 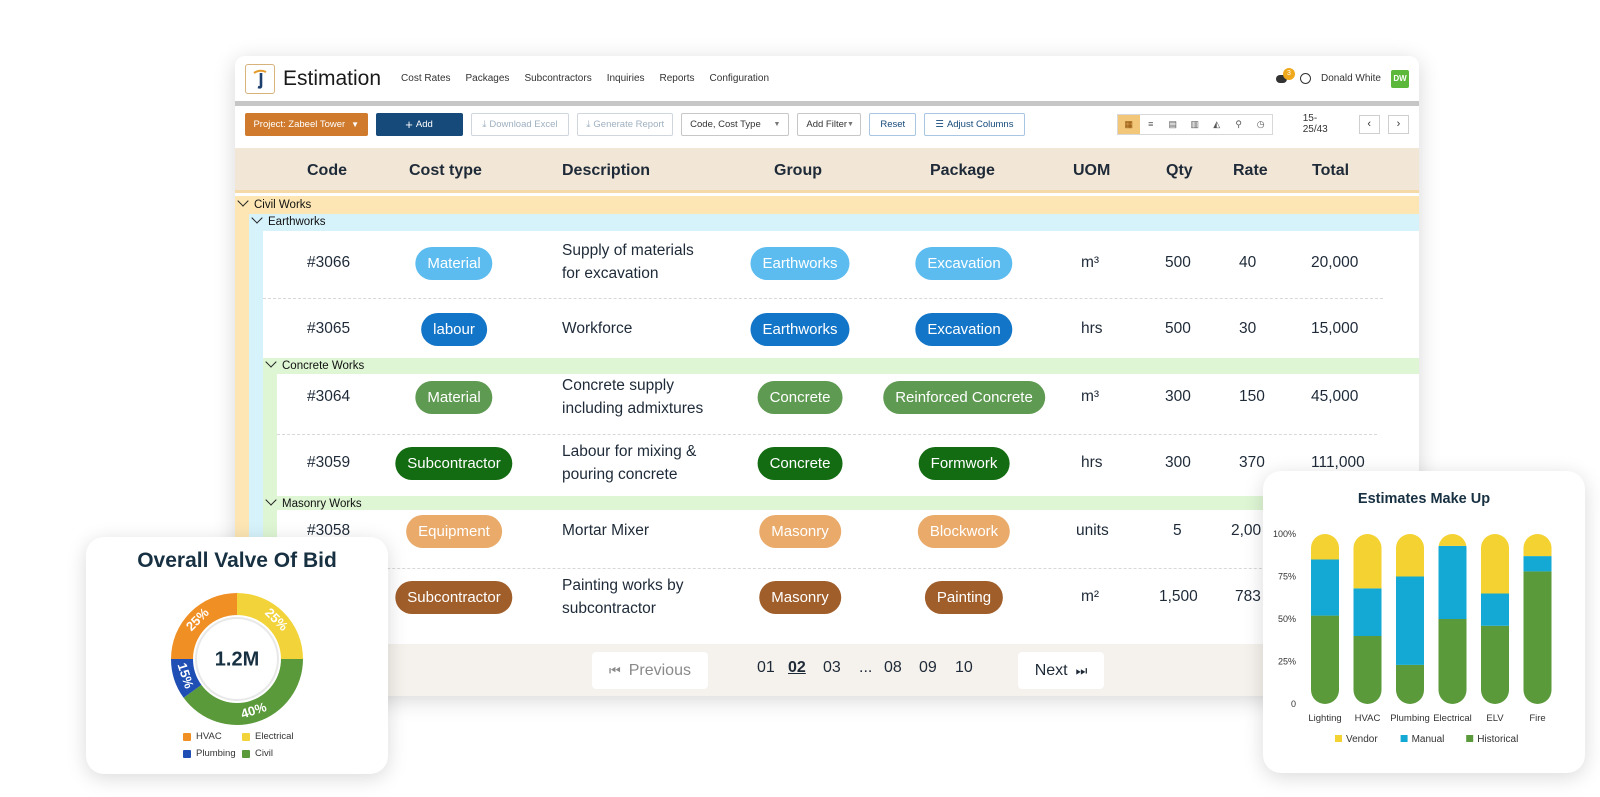 I want to click on view-switcher: ▦ ≡ ▤ ▥ ◭ ⚲ ◷, so click(x=1194, y=124).